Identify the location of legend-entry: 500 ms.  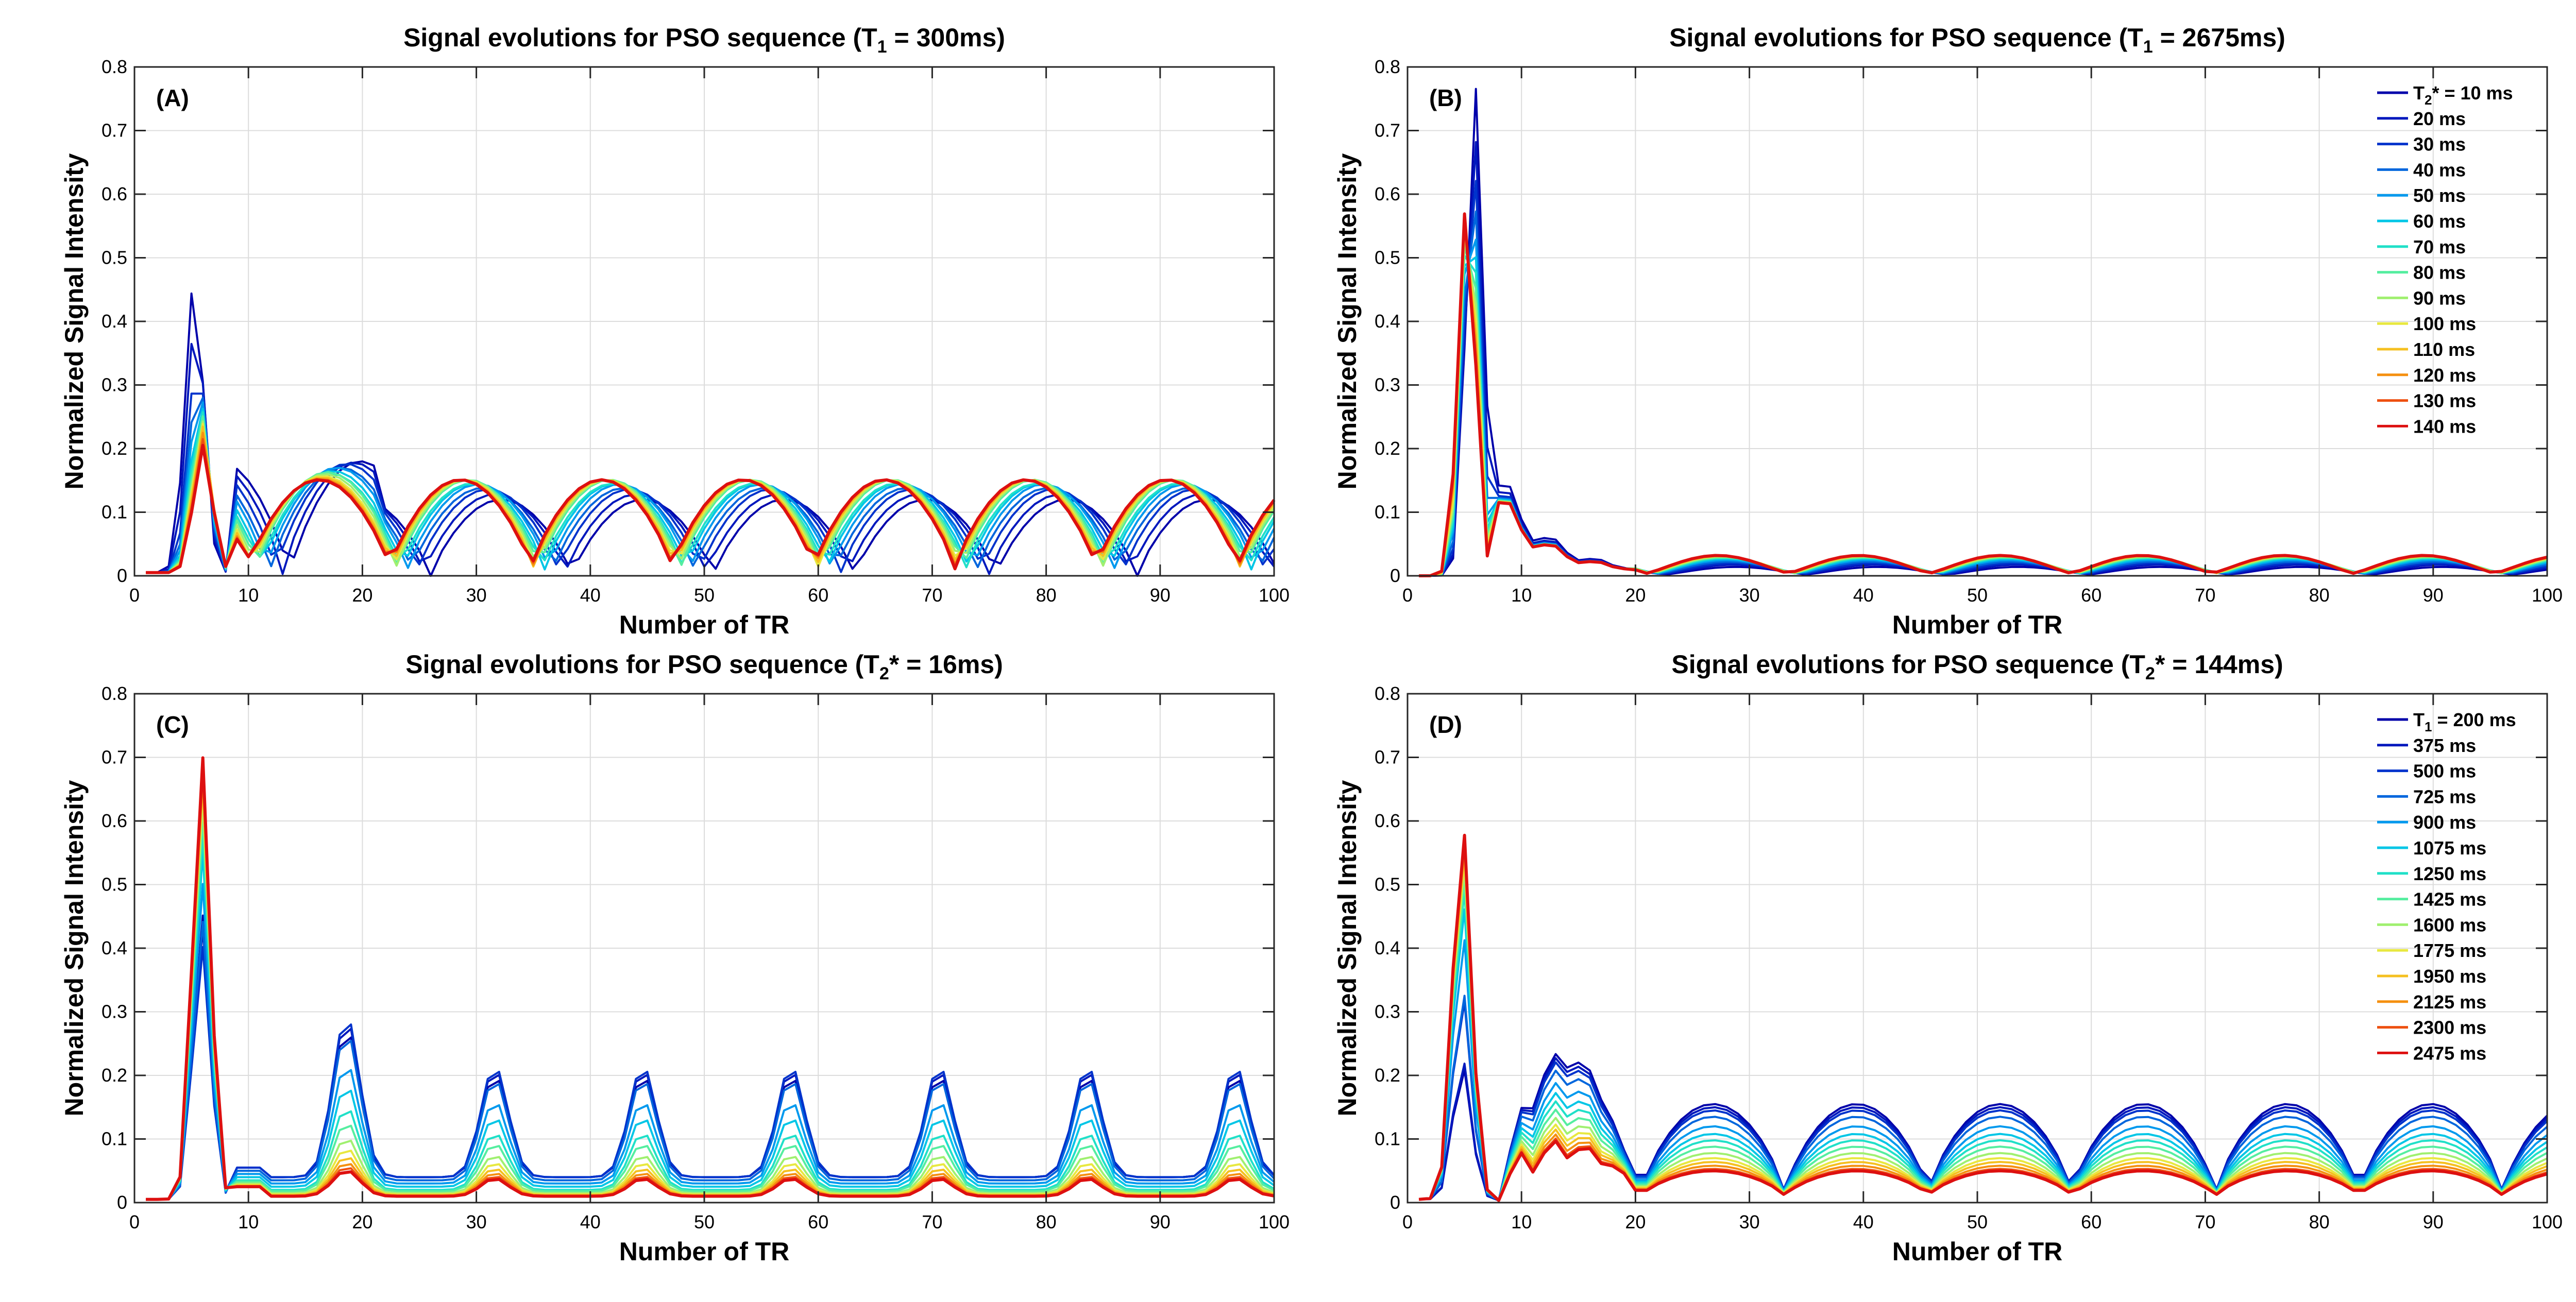
(2444, 771).